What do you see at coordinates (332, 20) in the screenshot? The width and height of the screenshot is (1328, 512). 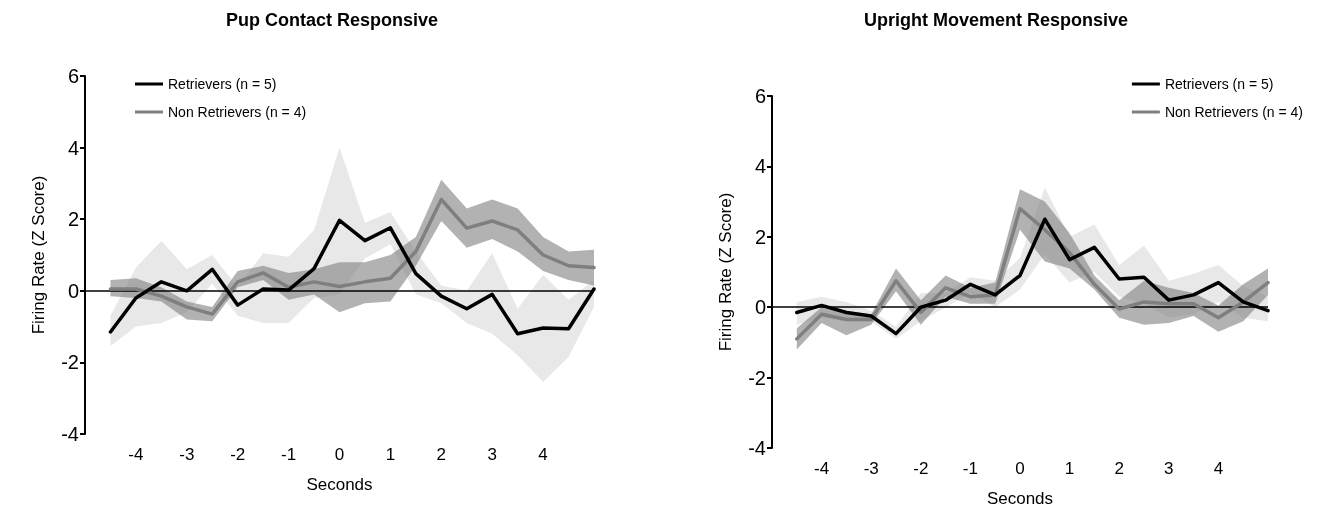 I see `chart-title: Pup Contact Responsive` at bounding box center [332, 20].